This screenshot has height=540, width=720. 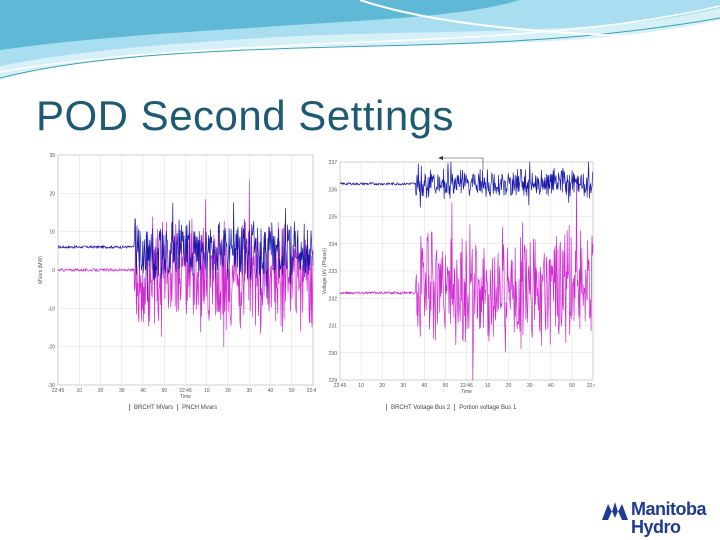 What do you see at coordinates (51, 348) in the screenshot?
I see `y-tick-label: -20` at bounding box center [51, 348].